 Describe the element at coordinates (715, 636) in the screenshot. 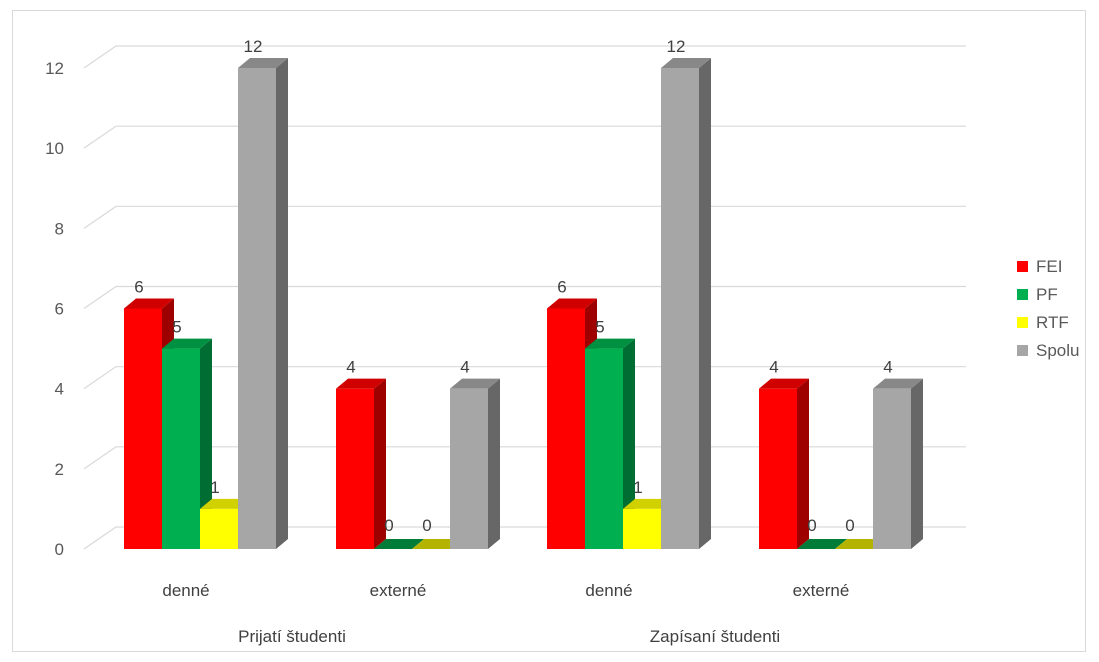

I see `group-label: Zapísaní študenti` at that location.